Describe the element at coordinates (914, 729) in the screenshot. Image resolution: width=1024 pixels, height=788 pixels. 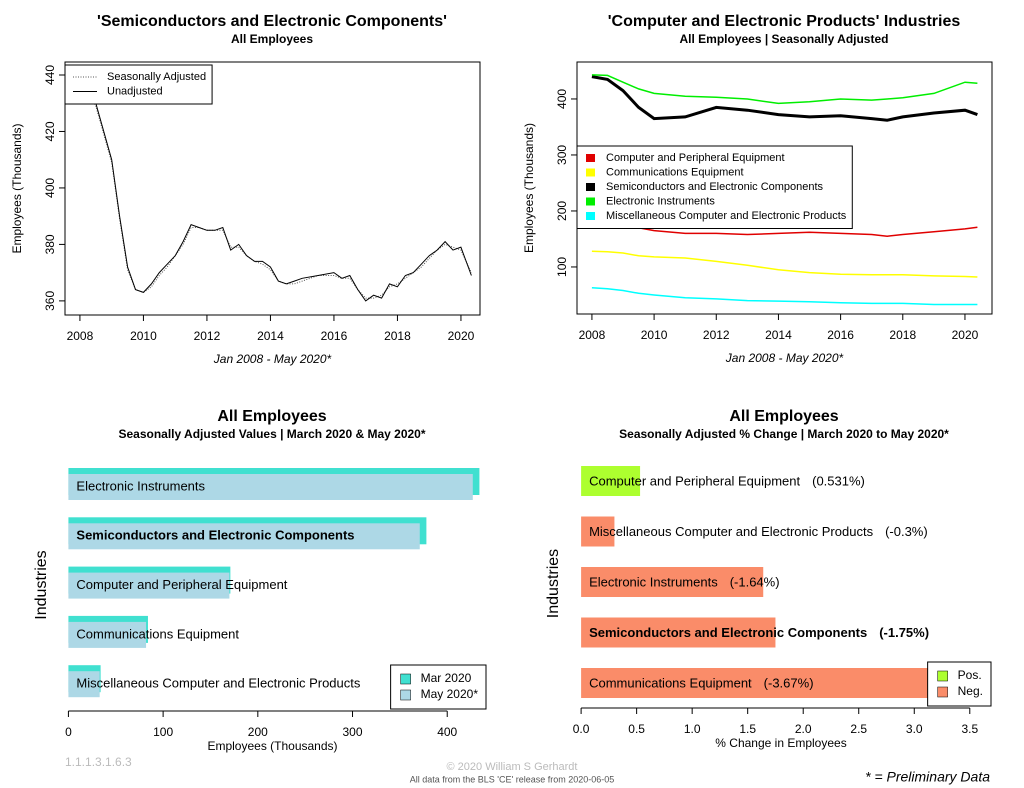
I see `x-tick-label: 3.0` at that location.